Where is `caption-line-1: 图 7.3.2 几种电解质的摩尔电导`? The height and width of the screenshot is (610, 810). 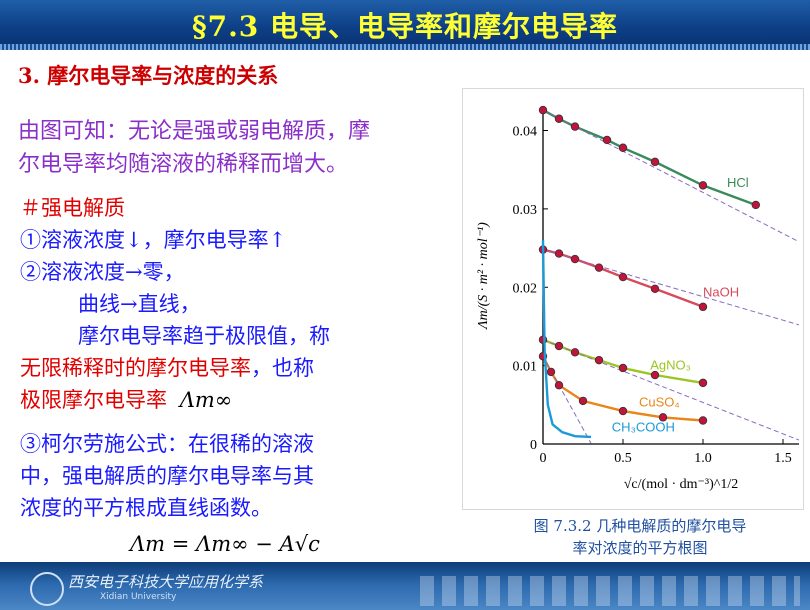 caption-line-1: 图 7.3.2 几种电解质的摩尔电导 is located at coordinates (640, 526).